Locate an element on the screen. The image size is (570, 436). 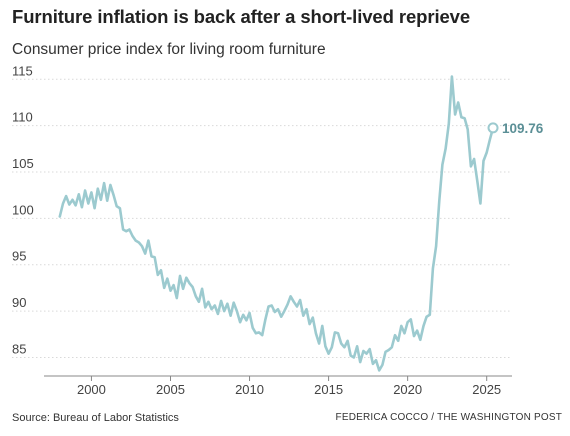
y-tick-label-115: 115 is located at coordinates (22, 70).